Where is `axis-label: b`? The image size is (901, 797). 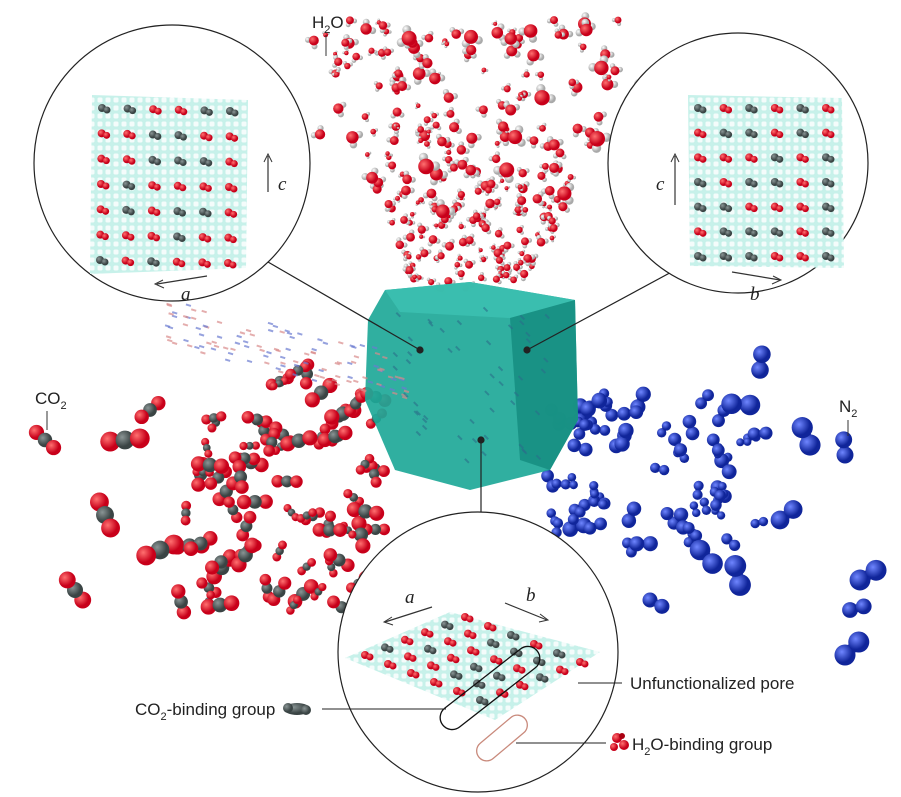 axis-label: b is located at coordinates (531, 595).